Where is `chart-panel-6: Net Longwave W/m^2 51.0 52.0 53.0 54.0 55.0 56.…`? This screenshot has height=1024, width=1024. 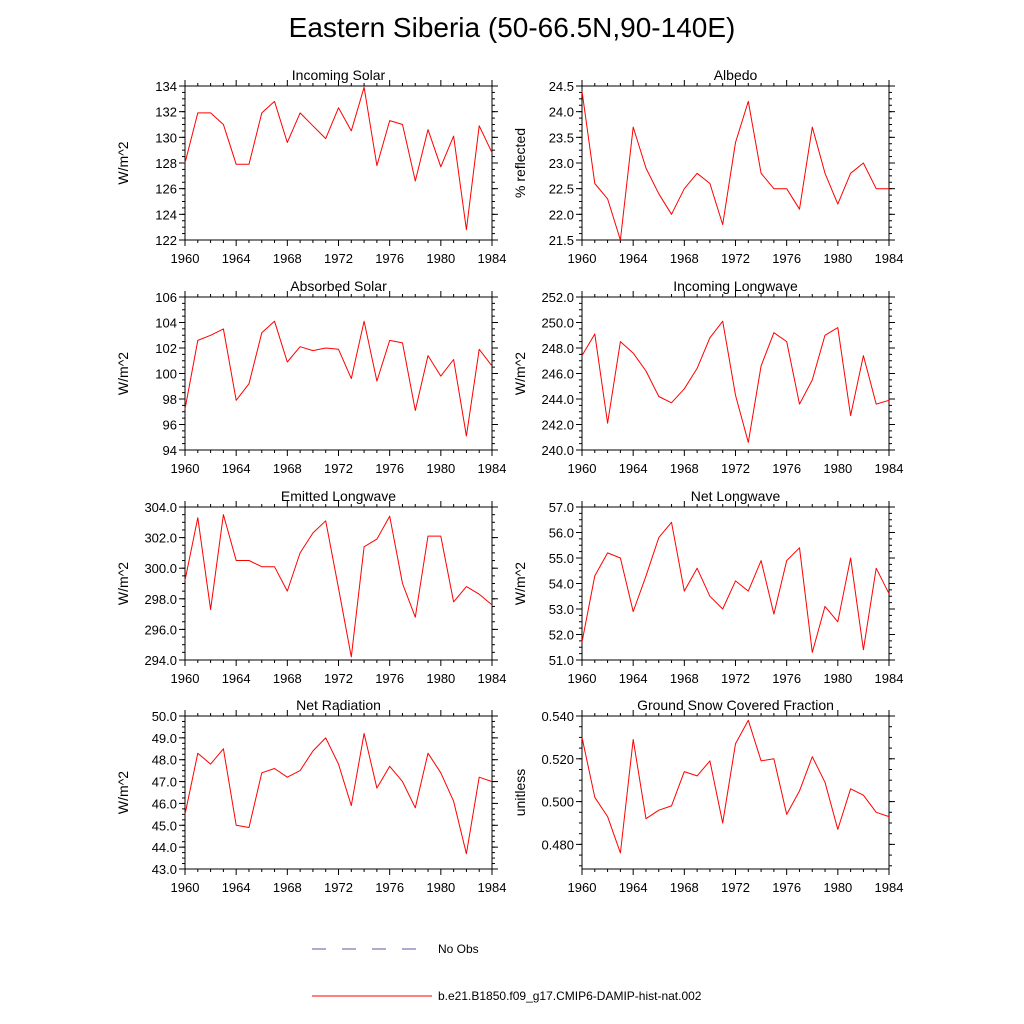
chart-panel-6: Net Longwave W/m^2 51.0 52.0 53.0 54.0 55.0 56.… is located at coordinates (707, 587).